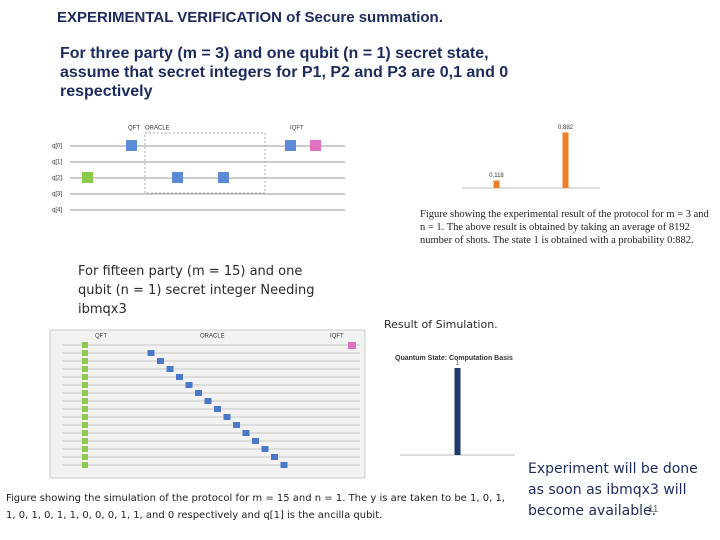 The width and height of the screenshot is (720, 540). Describe the element at coordinates (57, 179) in the screenshot. I see `qubit-label: q[2]` at that location.